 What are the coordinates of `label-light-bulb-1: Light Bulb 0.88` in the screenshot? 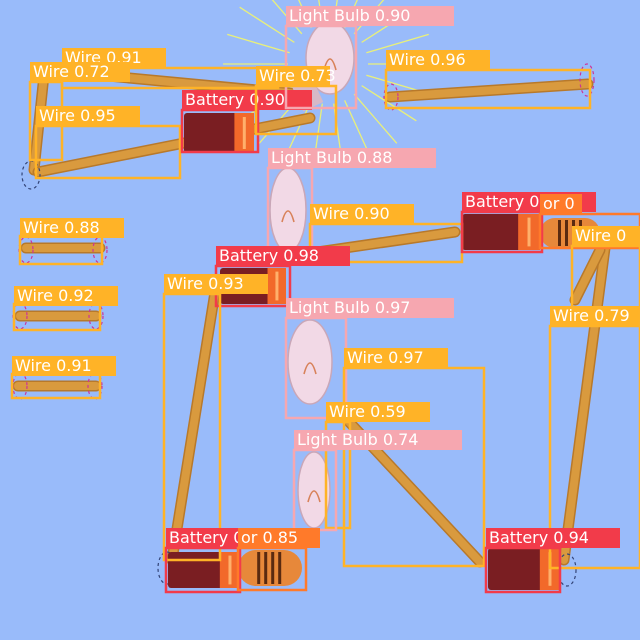 It's located at (331, 157).